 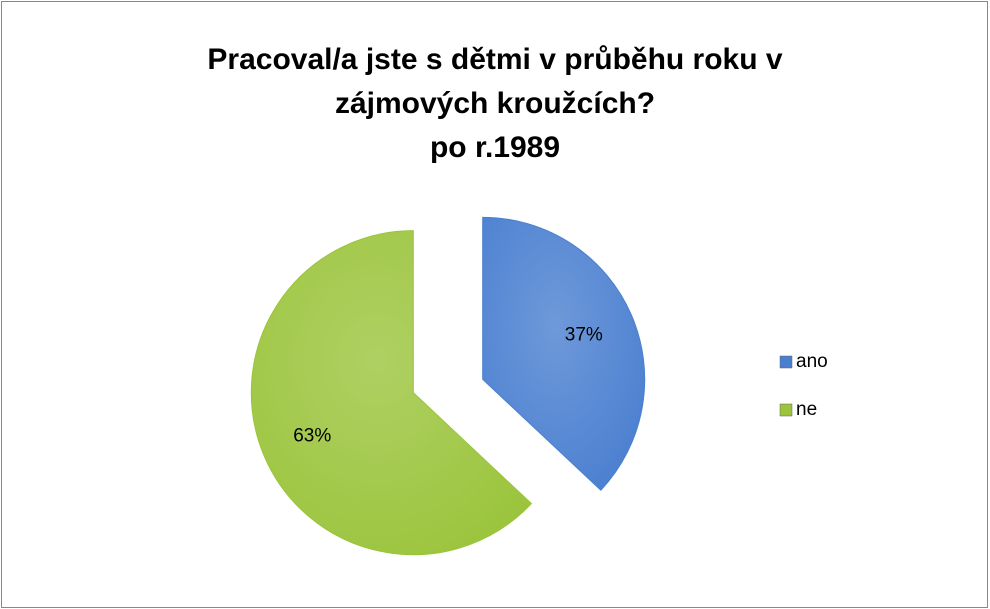 What do you see at coordinates (564, 353) in the screenshot?
I see `pie-slice` at bounding box center [564, 353].